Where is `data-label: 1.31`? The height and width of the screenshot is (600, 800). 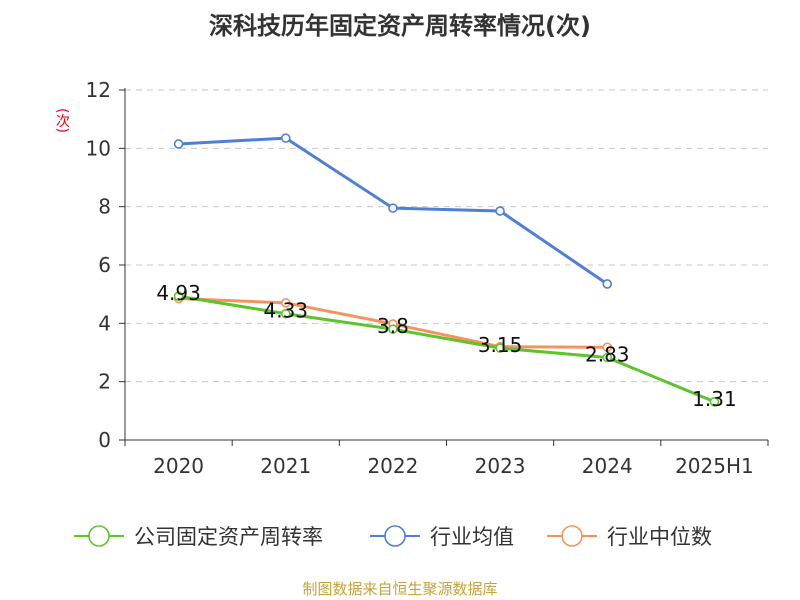 data-label: 1.31 is located at coordinates (714, 399).